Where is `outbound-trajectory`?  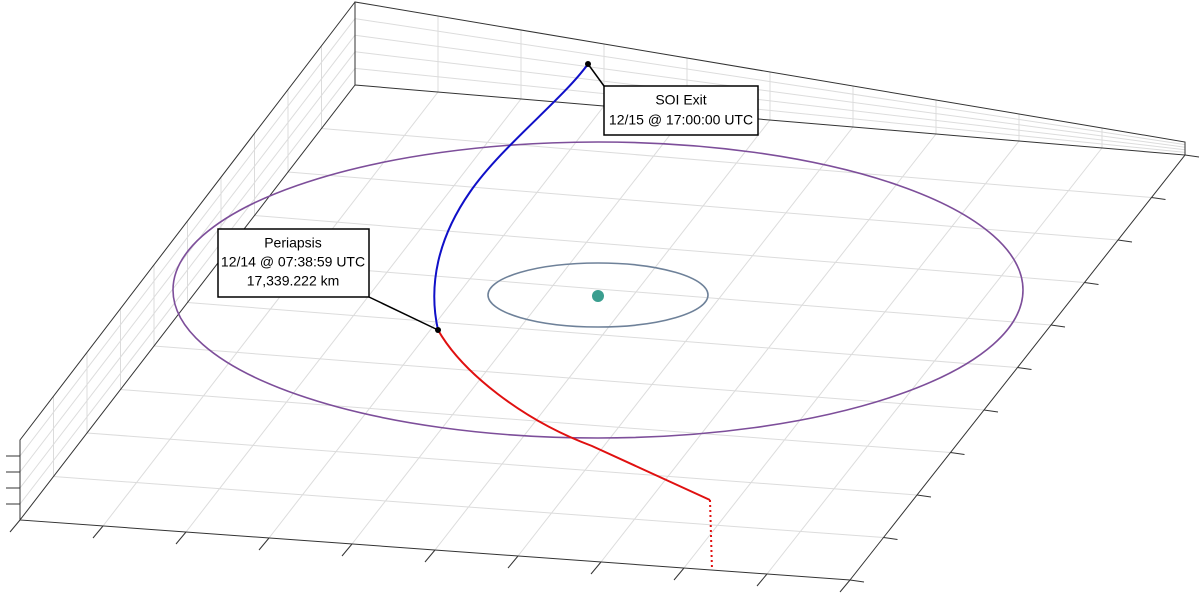
outbound-trajectory is located at coordinates (511, 197).